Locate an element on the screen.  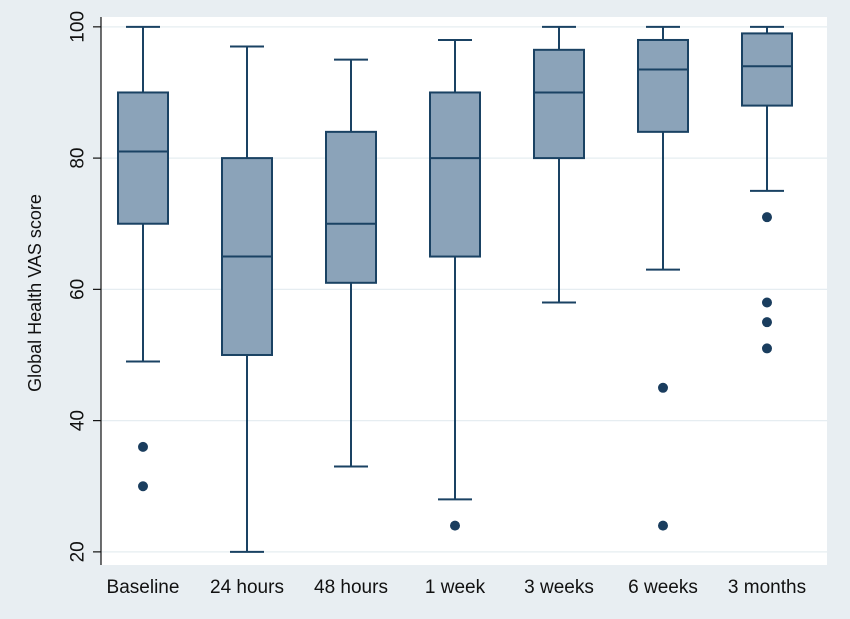
y-tick-label: 20 is located at coordinates (78, 551).